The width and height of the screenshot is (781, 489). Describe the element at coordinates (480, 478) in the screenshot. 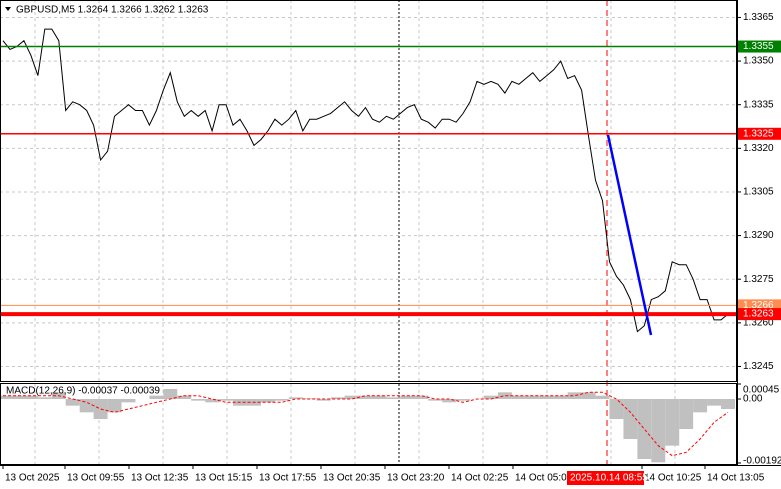

I see `x-tick-label: 14 Oct 02:25` at that location.